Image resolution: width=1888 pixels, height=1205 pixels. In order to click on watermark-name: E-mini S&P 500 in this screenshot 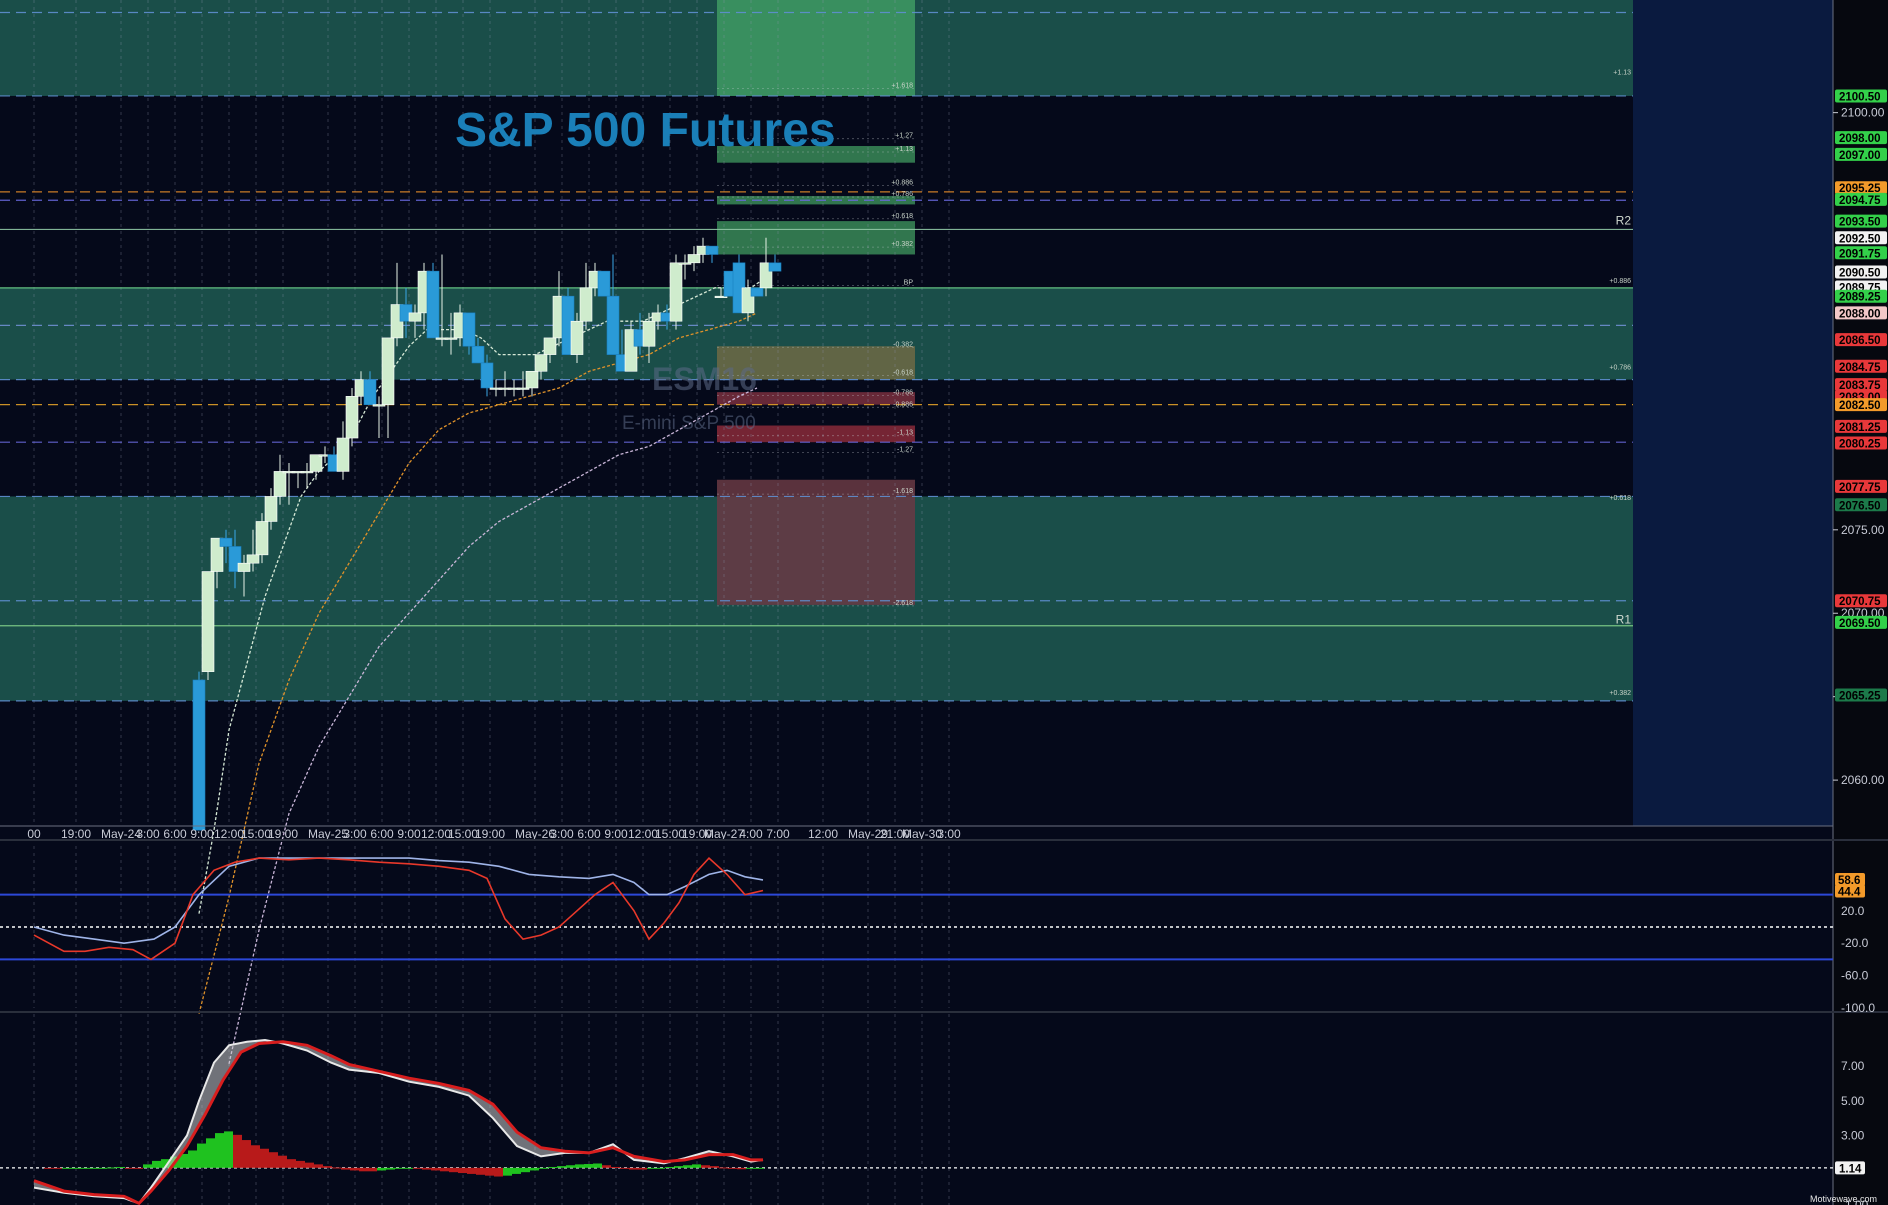, I will do `click(689, 423)`.